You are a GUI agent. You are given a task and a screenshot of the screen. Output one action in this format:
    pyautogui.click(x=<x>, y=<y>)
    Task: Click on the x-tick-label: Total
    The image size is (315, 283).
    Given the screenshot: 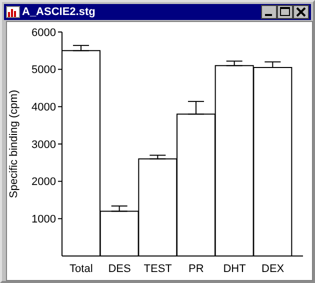 What is the action you would take?
    pyautogui.click(x=81, y=268)
    